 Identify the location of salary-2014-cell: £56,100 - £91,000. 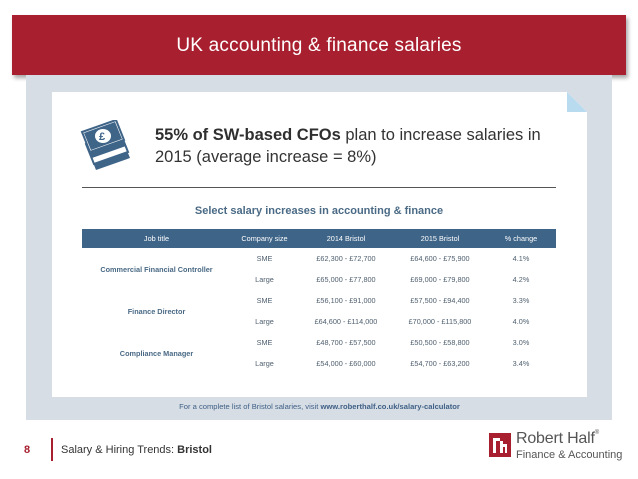
(346, 300).